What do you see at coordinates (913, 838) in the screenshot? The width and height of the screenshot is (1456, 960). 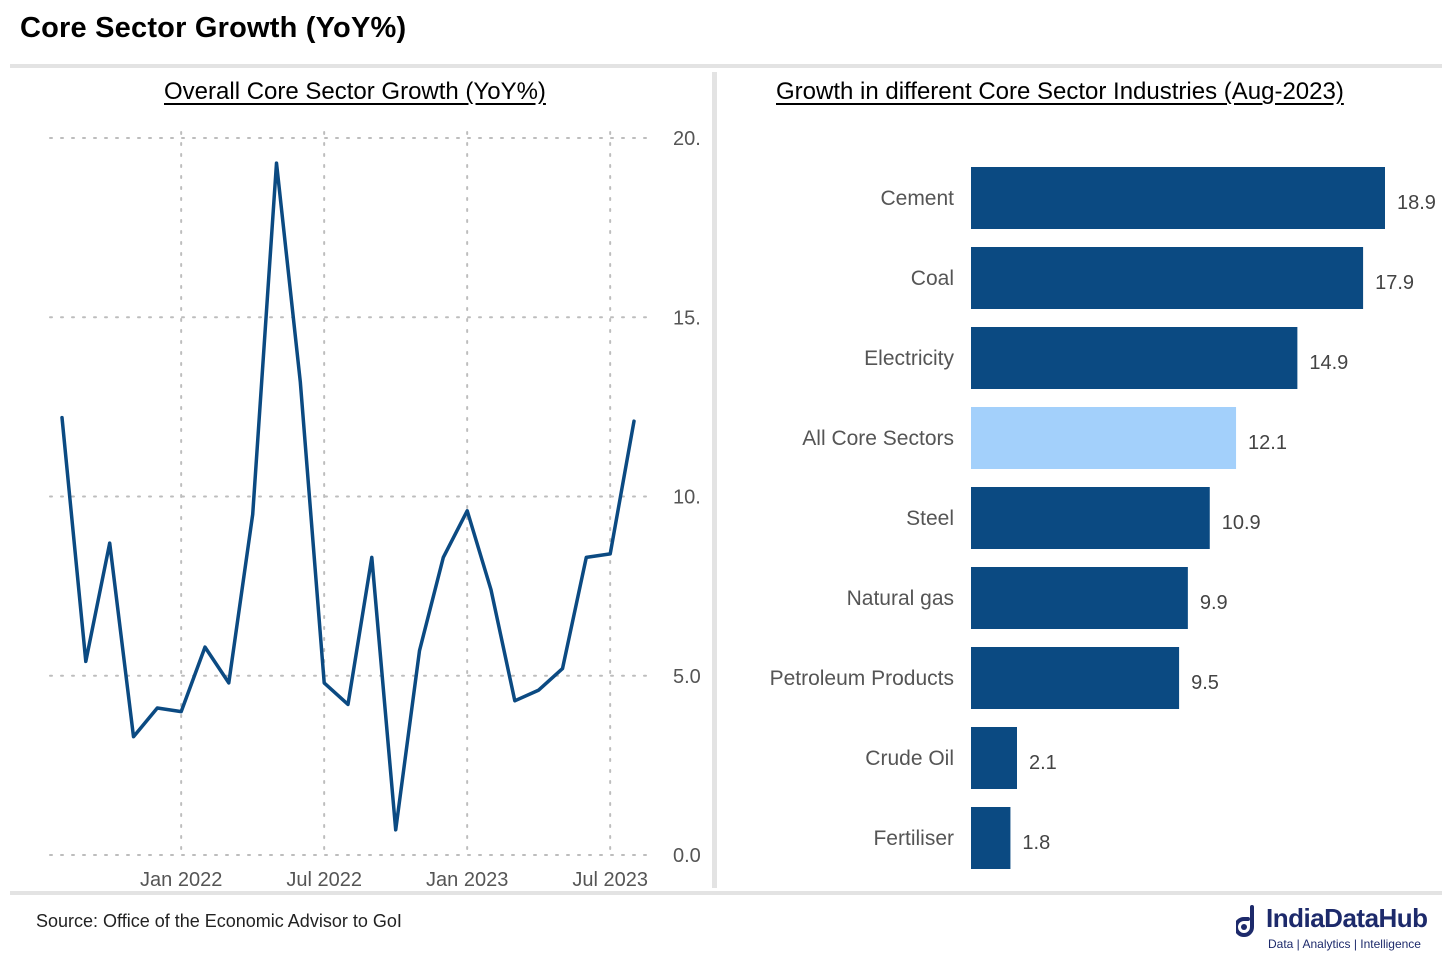 I see `category-label: Fertiliser` at bounding box center [913, 838].